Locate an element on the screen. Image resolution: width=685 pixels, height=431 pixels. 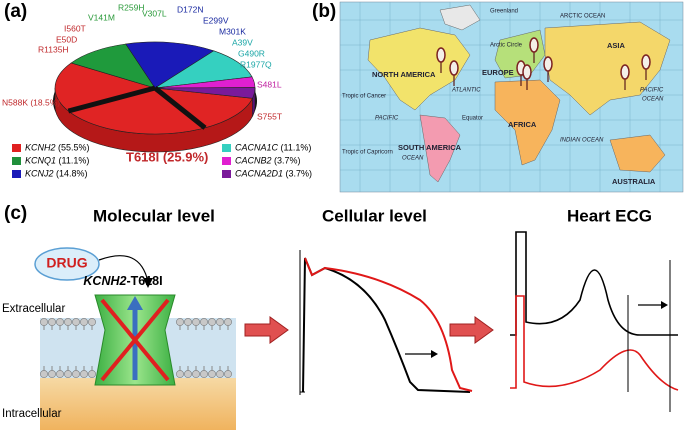
mutation-label: V141M is located at coordinates (101, 17).